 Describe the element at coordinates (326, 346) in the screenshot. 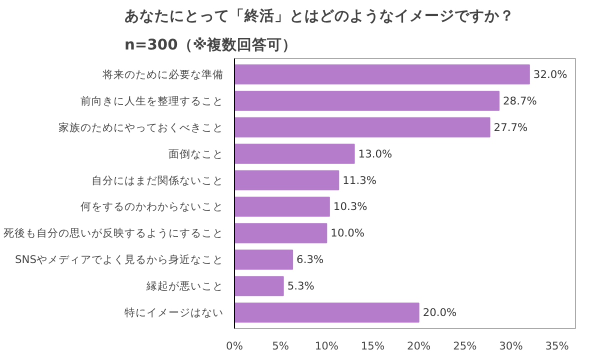

I see `x-tick-label: 10%` at that location.